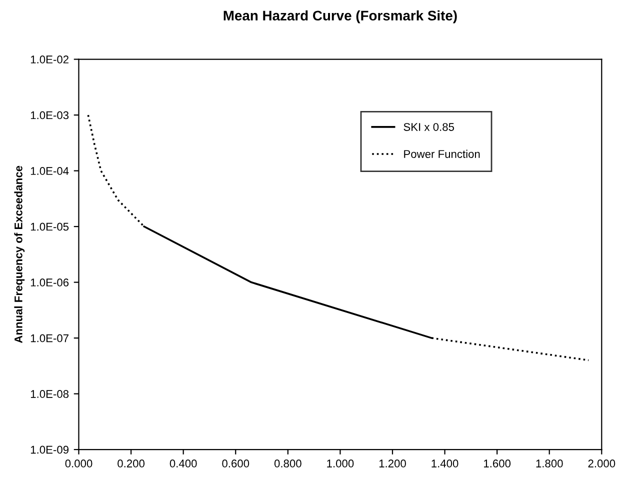 This screenshot has height=494, width=630. What do you see at coordinates (602, 464) in the screenshot?
I see `x-tick-label: 2.000` at bounding box center [602, 464].